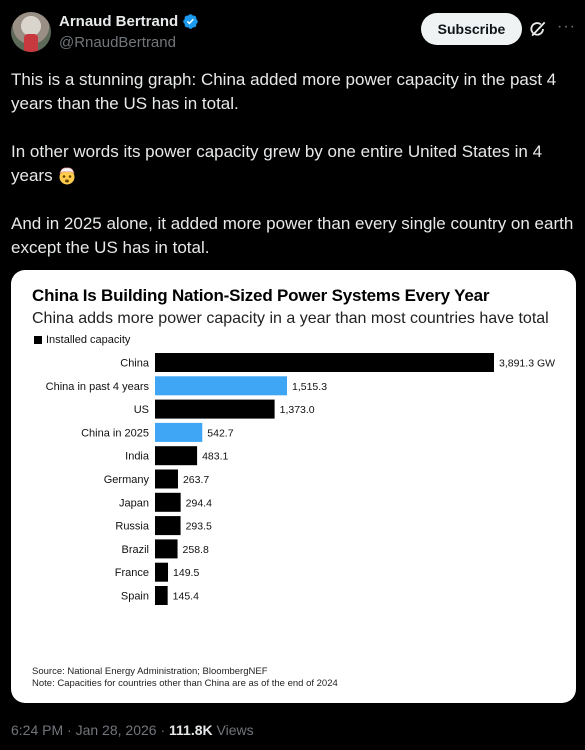 This screenshot has height=750, width=585. Describe the element at coordinates (297, 410) in the screenshot. I see `value-label: 1,373.0` at that location.